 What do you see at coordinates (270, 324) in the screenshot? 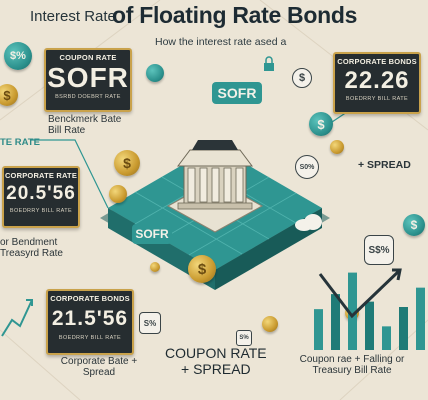
I see `gold-coin-bottom-mid` at bounding box center [270, 324].